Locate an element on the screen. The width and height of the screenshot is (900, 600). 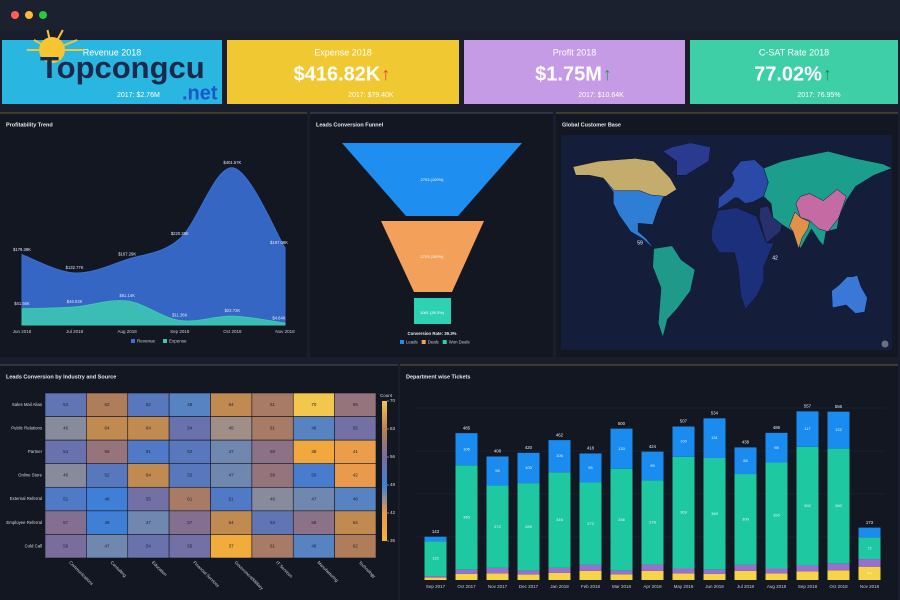
area is located at coordinates (153, 246).